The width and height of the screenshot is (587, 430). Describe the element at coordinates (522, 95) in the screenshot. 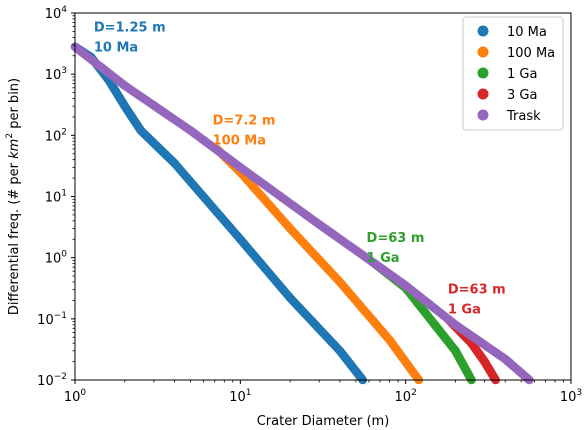

I see `legend-label: 3 Ga` at that location.